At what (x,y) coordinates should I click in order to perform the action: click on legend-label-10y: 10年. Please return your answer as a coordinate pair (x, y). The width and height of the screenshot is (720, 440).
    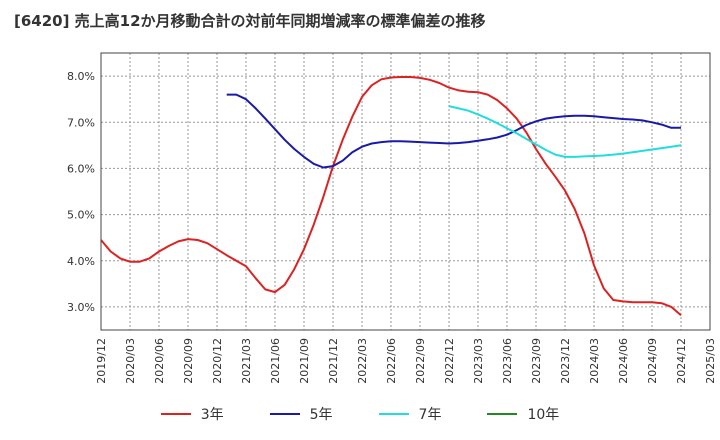
    Looking at the image, I should click on (543, 415).